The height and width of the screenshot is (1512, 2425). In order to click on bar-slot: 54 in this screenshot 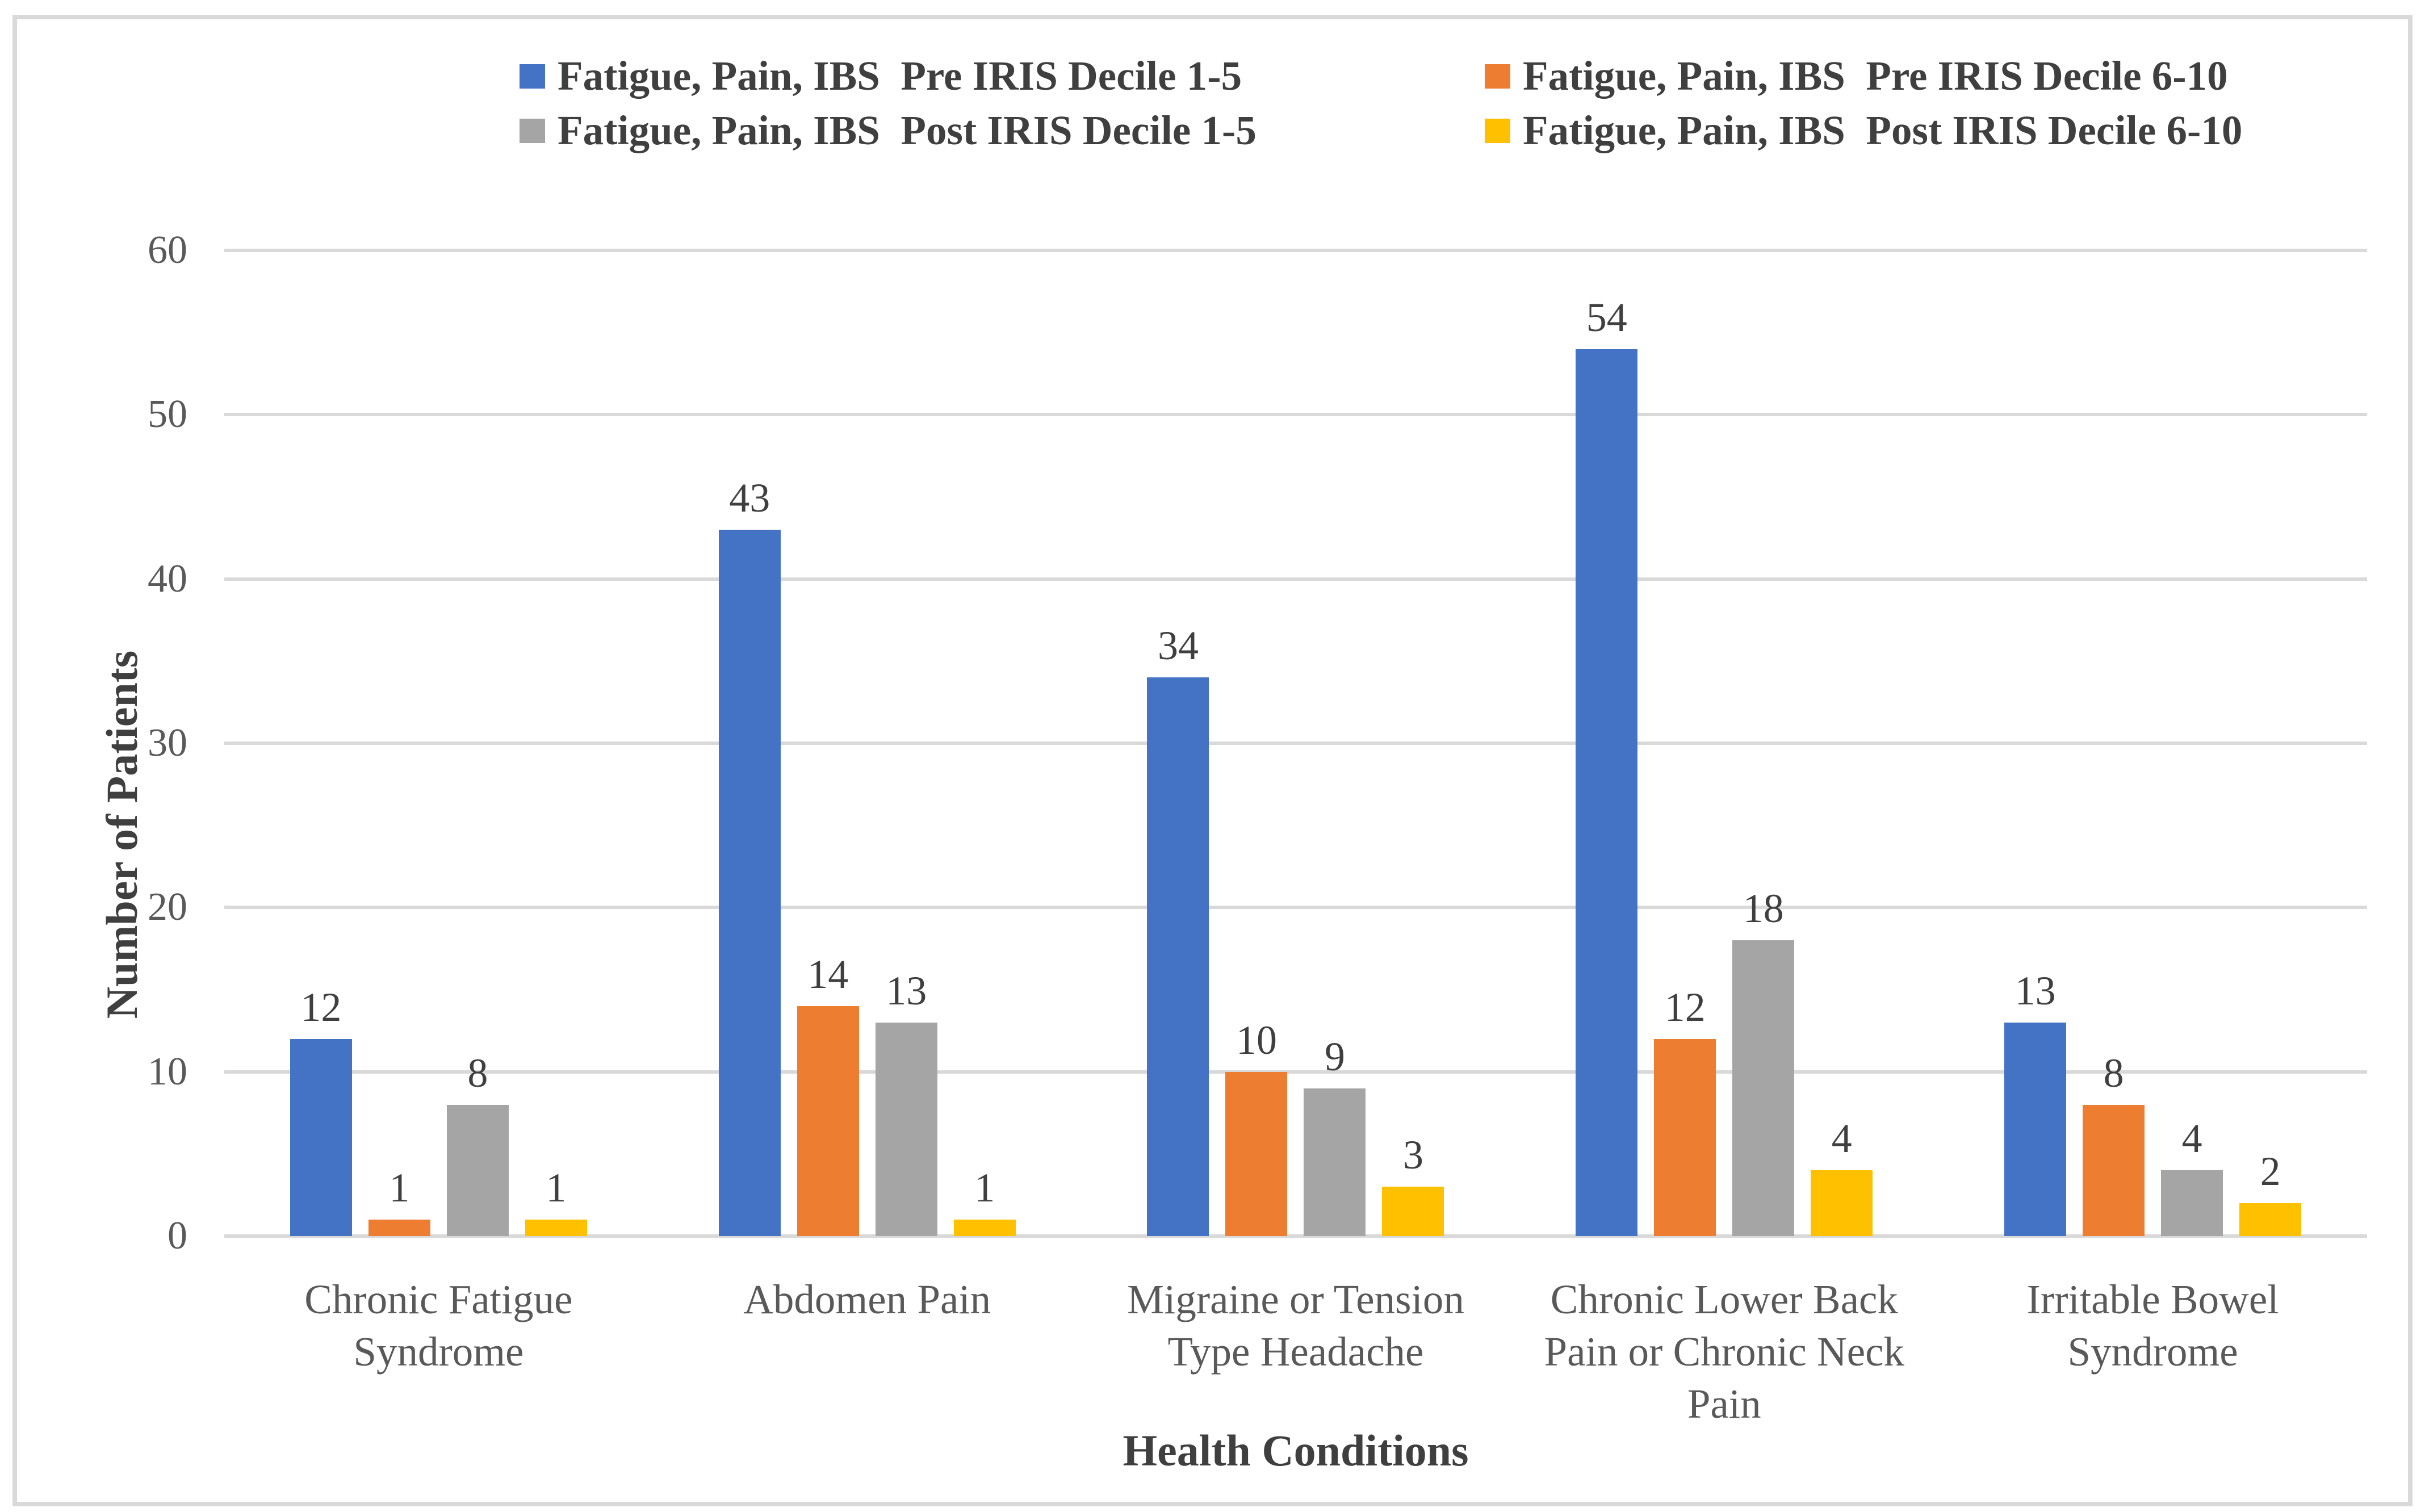, I will do `click(1607, 765)`.